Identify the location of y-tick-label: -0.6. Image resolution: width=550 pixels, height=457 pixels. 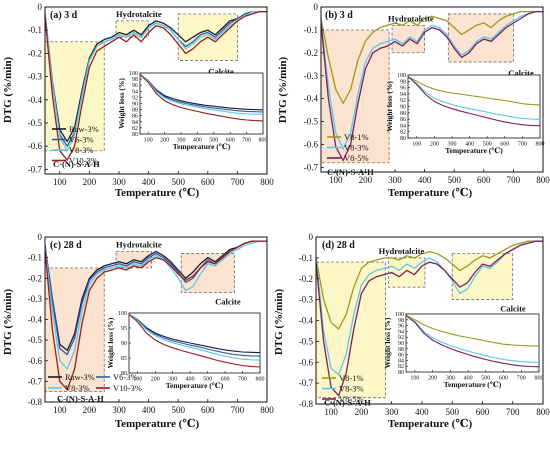
(306, 362).